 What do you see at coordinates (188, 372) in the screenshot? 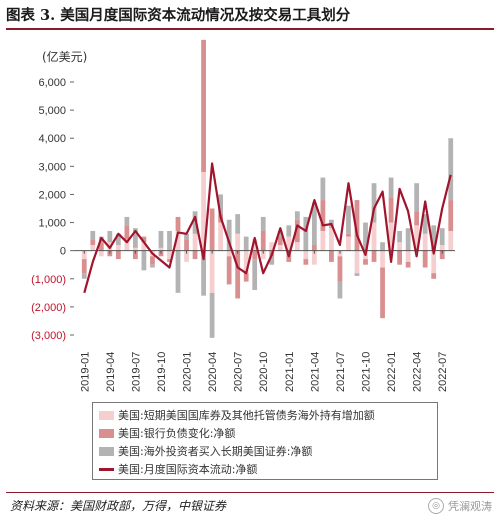
I see `x-tick-label: 2020-01` at bounding box center [188, 372].